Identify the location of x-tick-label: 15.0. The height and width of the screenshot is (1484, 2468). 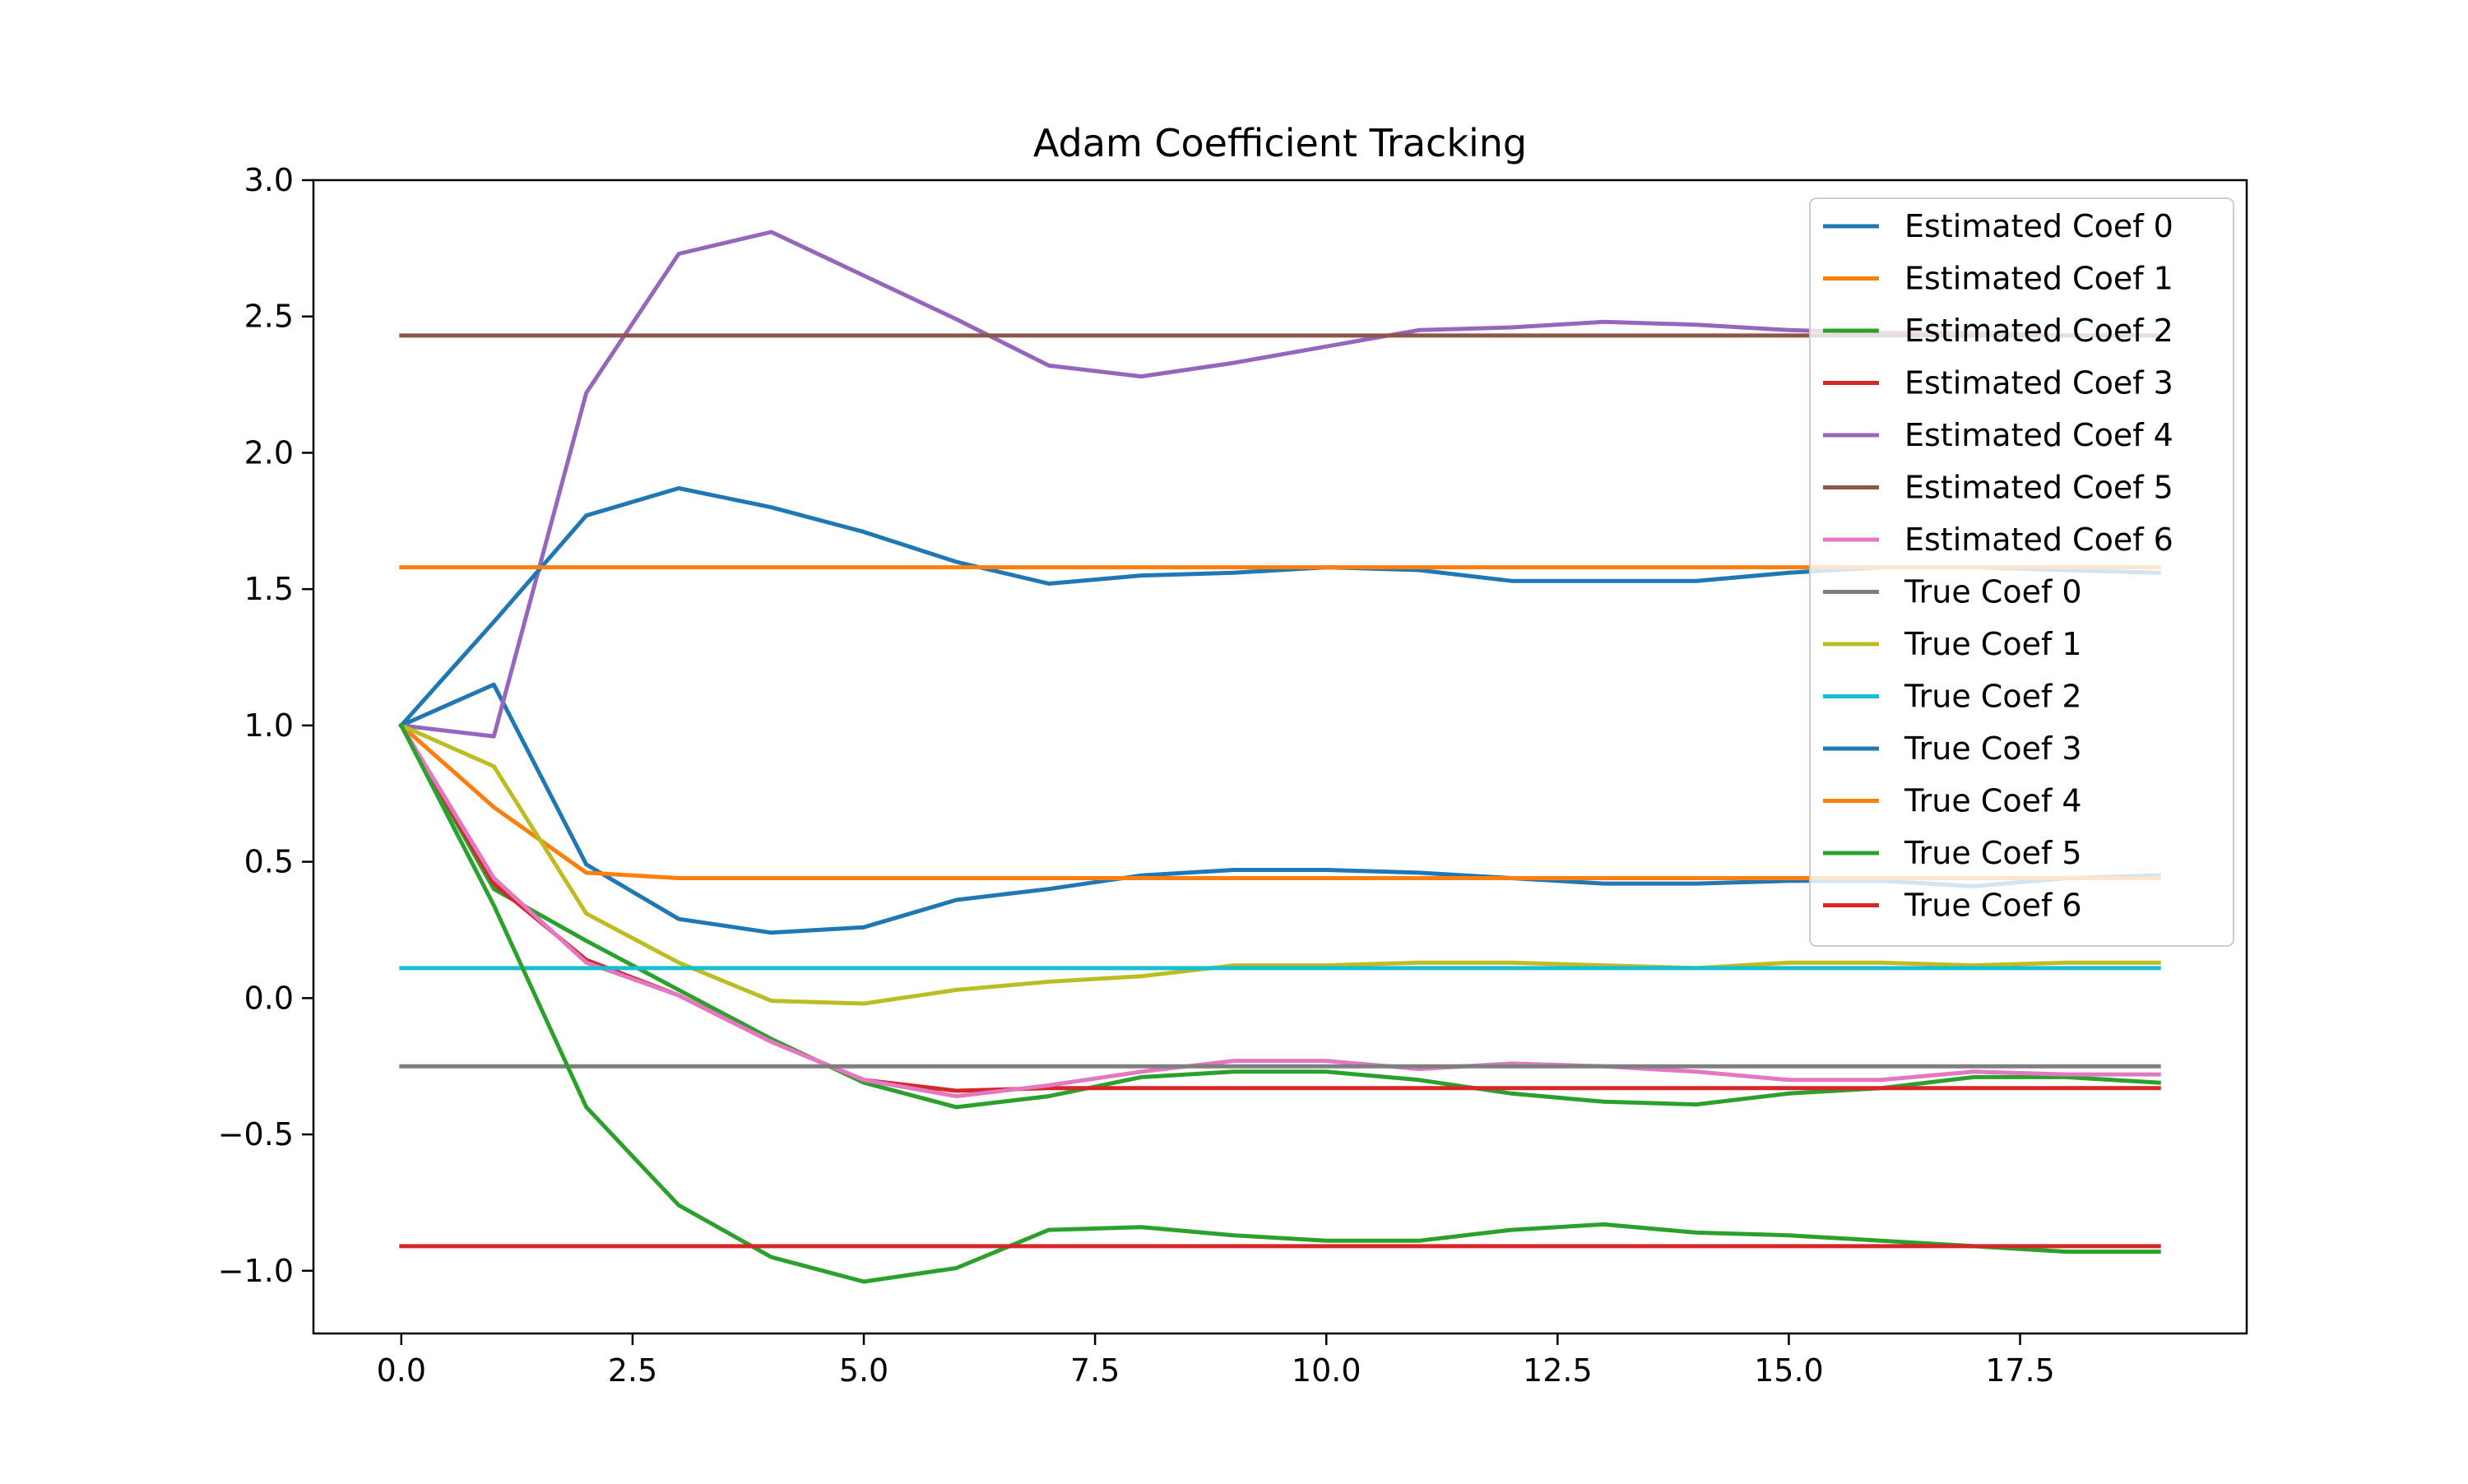
(1789, 1370).